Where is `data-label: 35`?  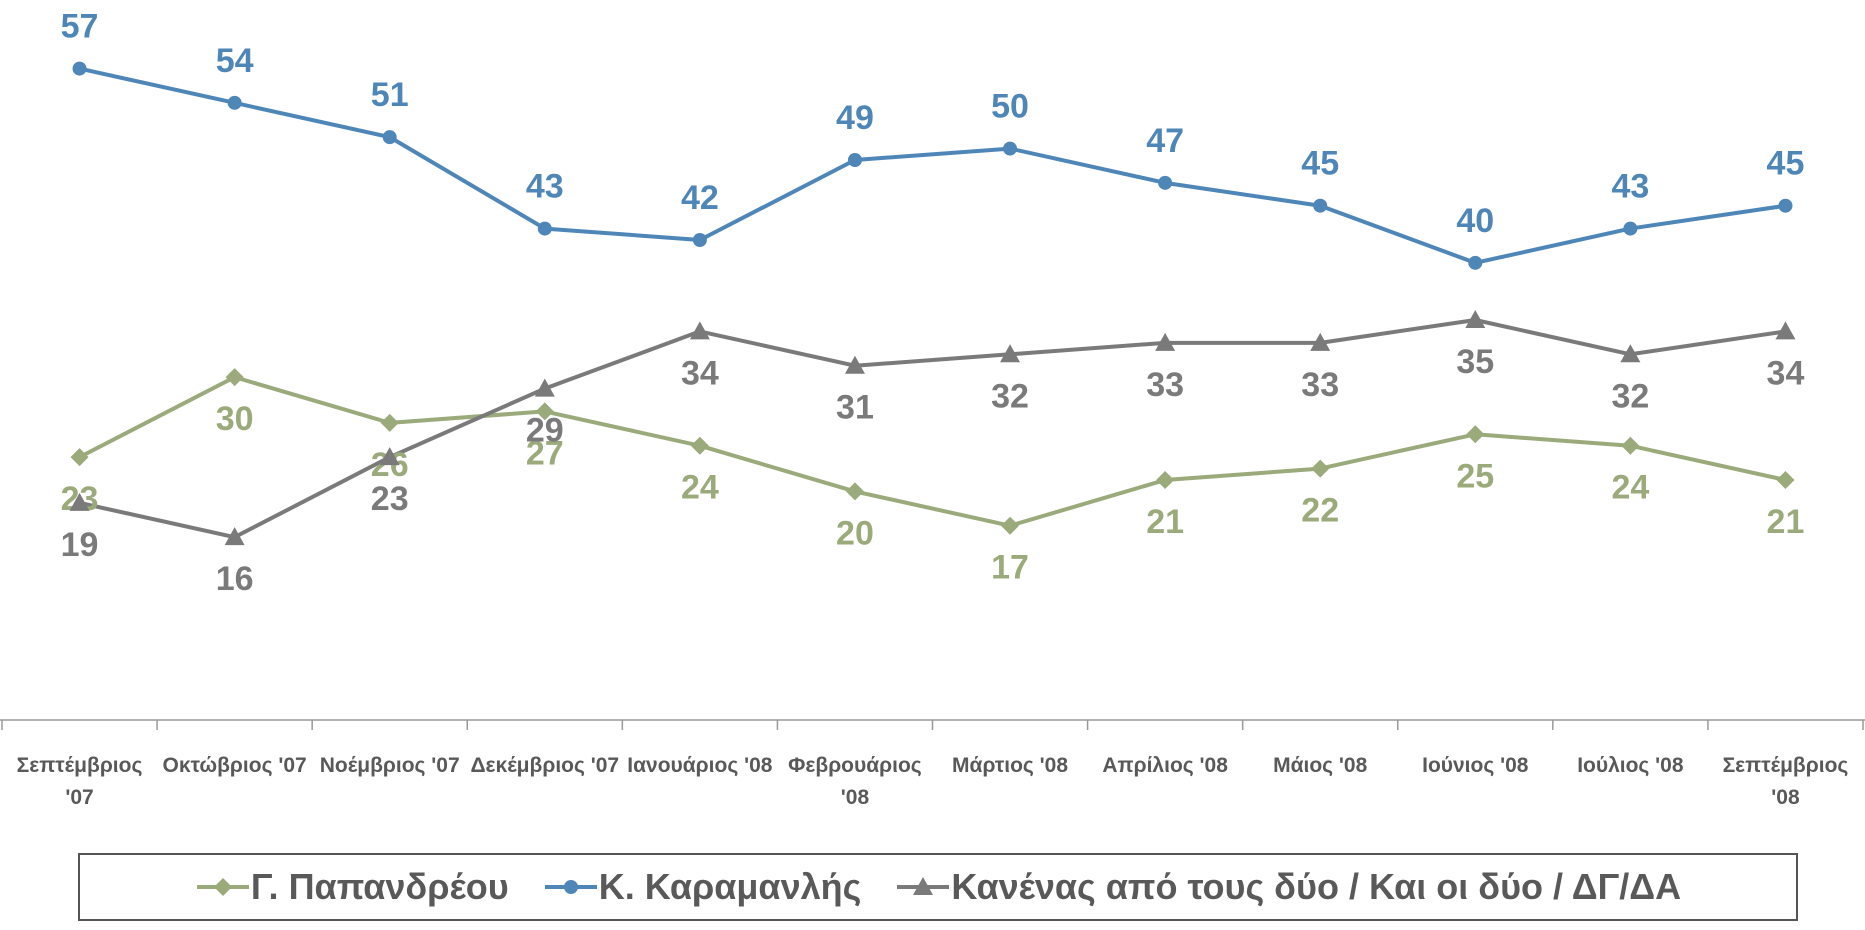 data-label: 35 is located at coordinates (1475, 362).